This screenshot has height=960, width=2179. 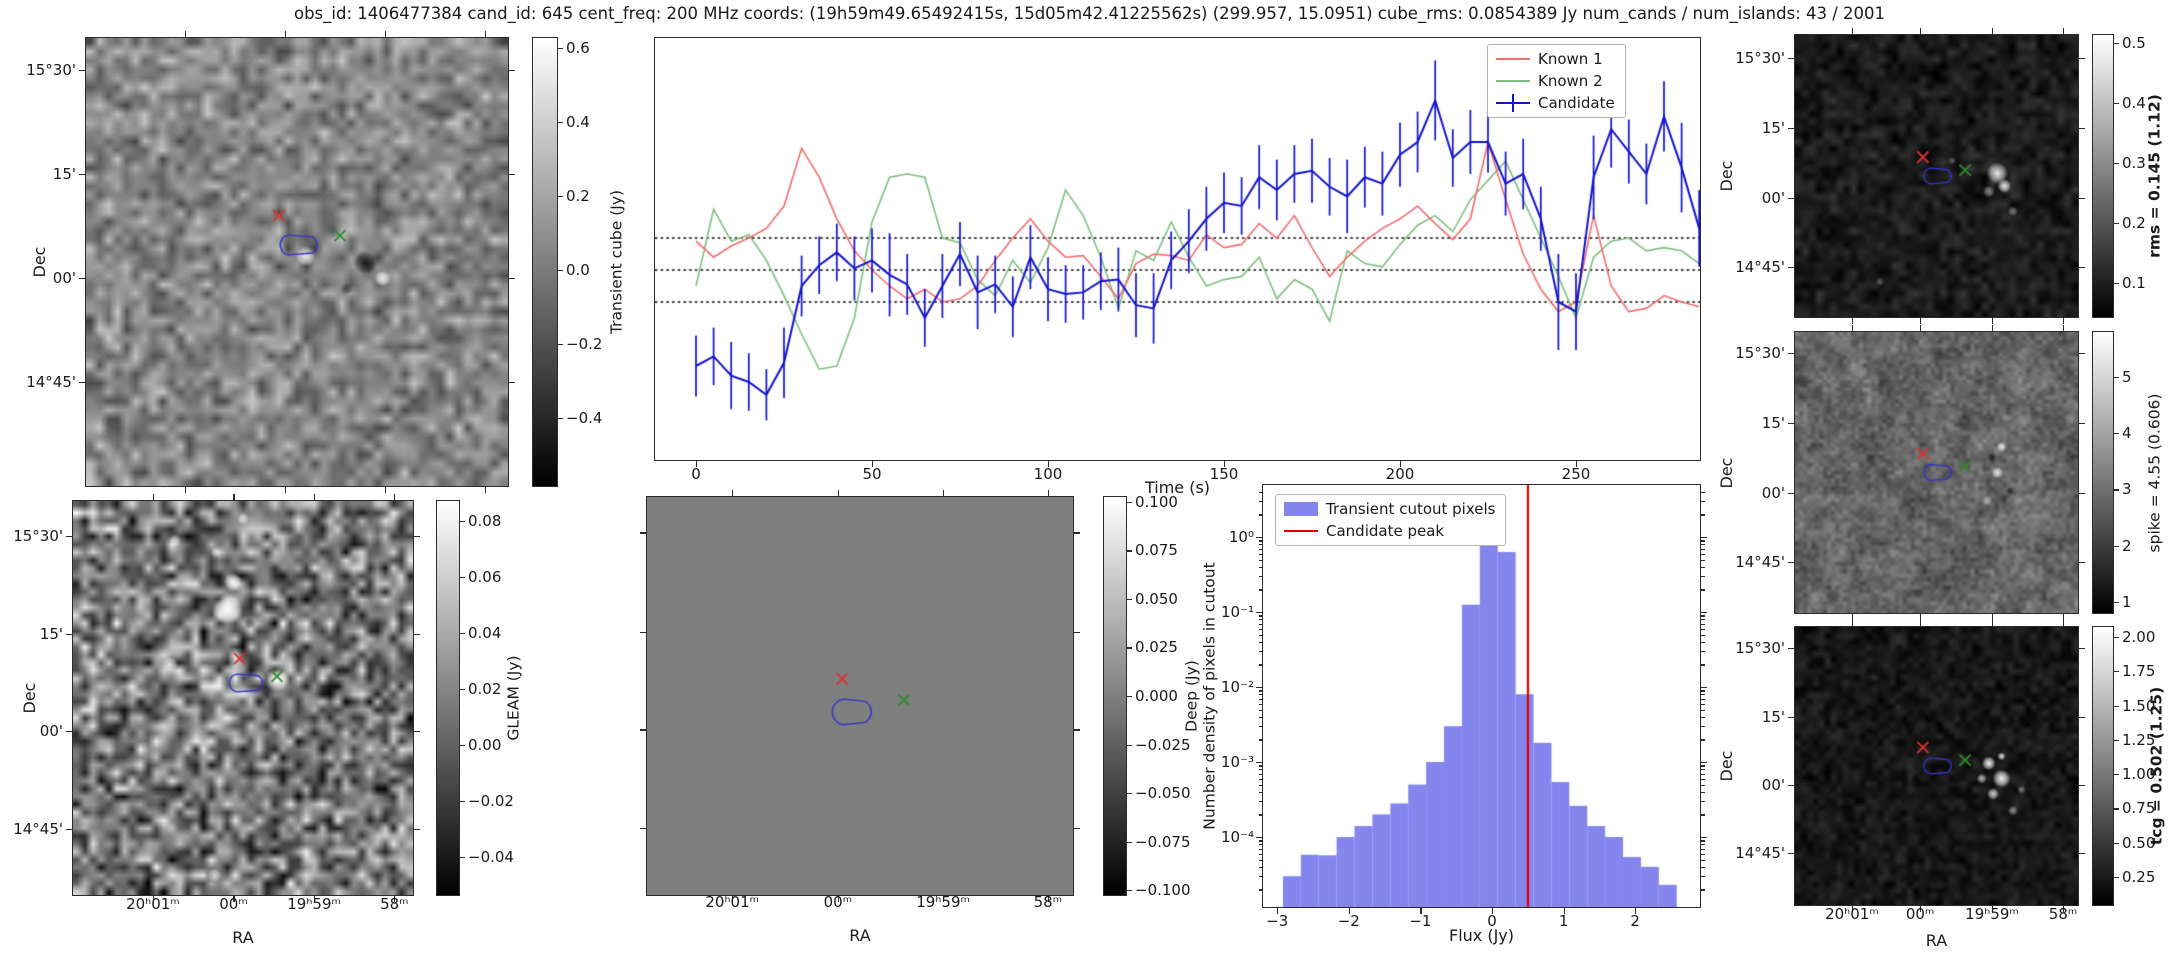 I want to click on deep-ra-tick-label: 00ᵐ, so click(x=838, y=901).